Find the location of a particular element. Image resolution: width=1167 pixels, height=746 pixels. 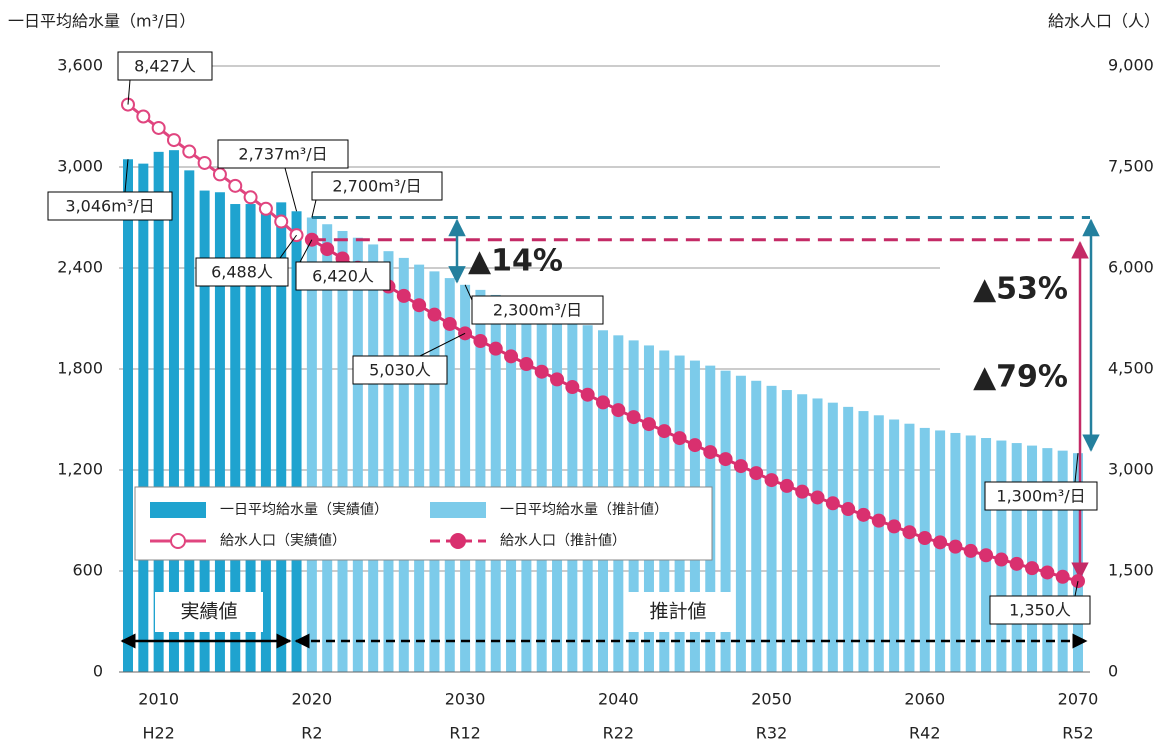

y2-tick-label: 1,500 is located at coordinates (1131, 570).